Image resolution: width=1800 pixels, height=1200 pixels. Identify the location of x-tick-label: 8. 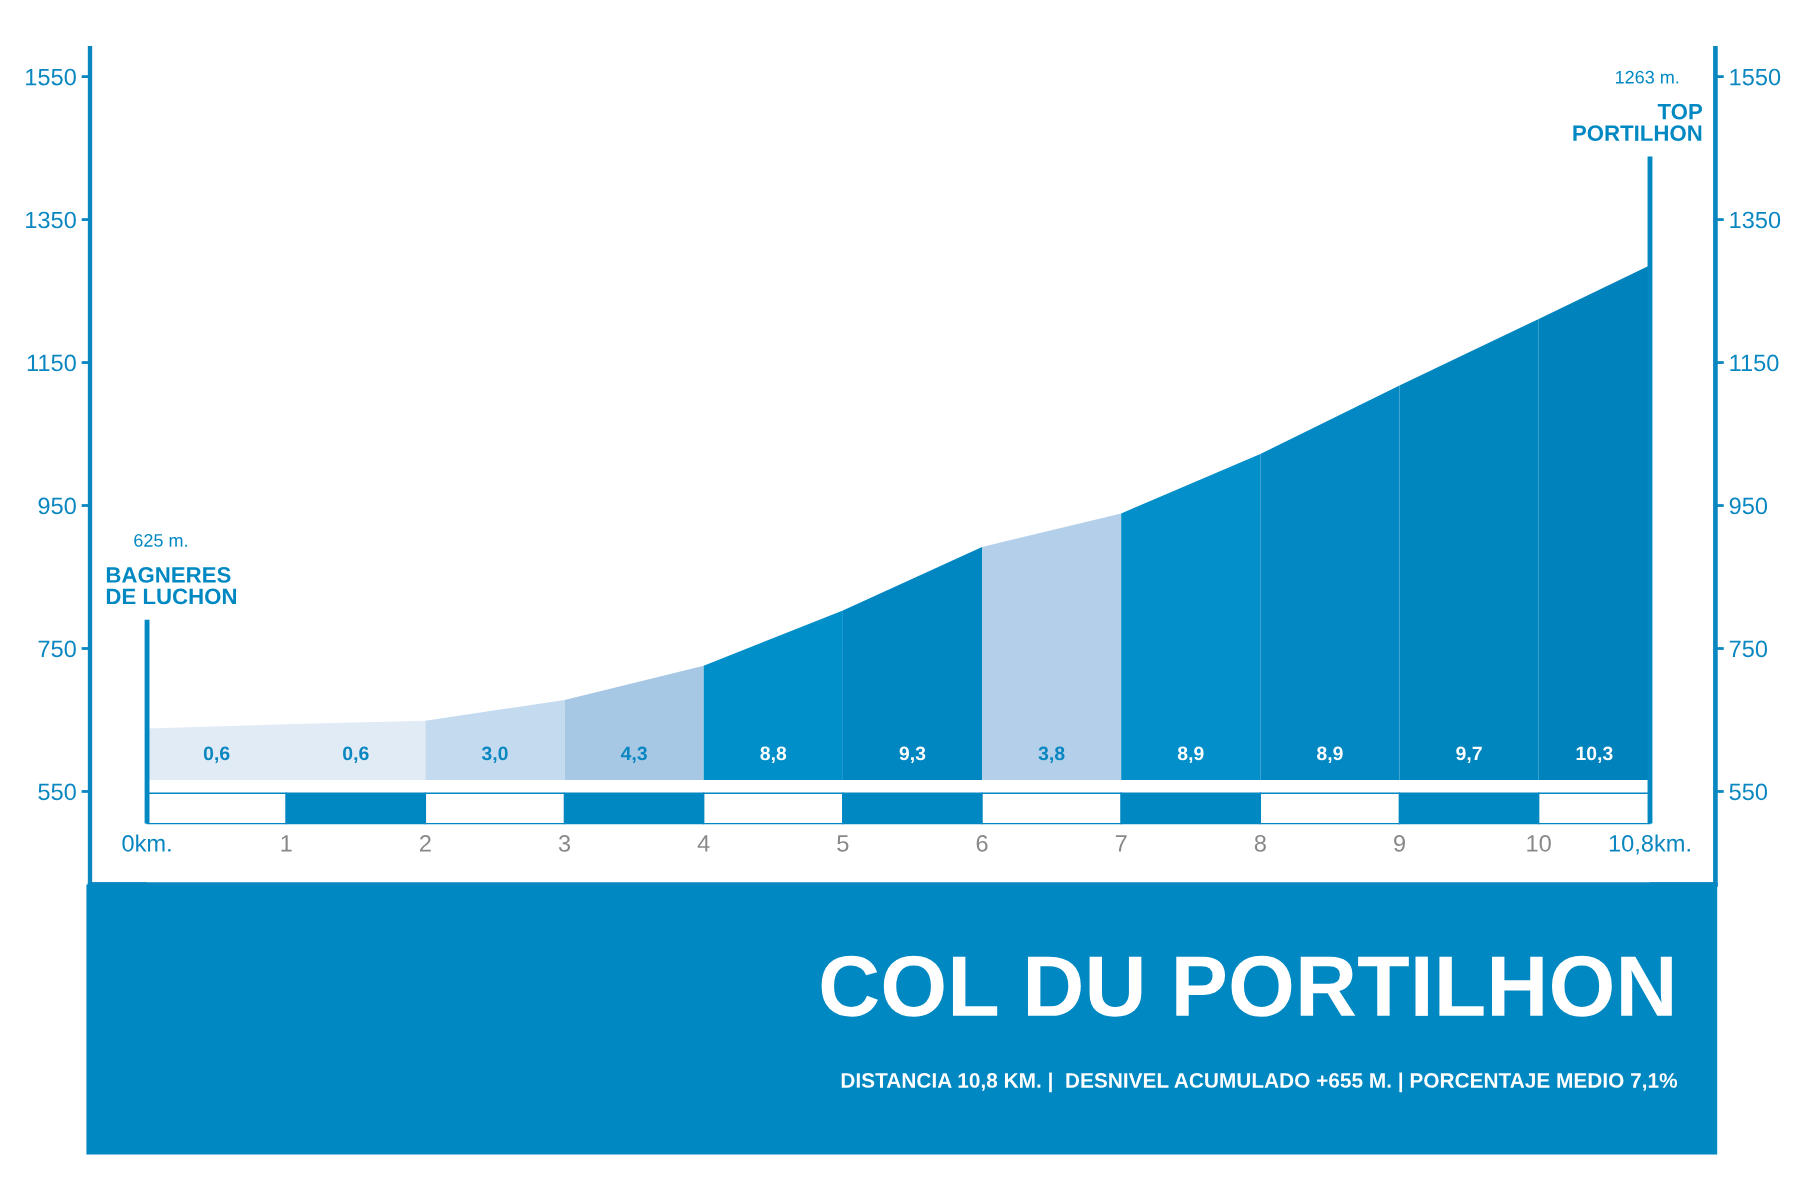
(1260, 843).